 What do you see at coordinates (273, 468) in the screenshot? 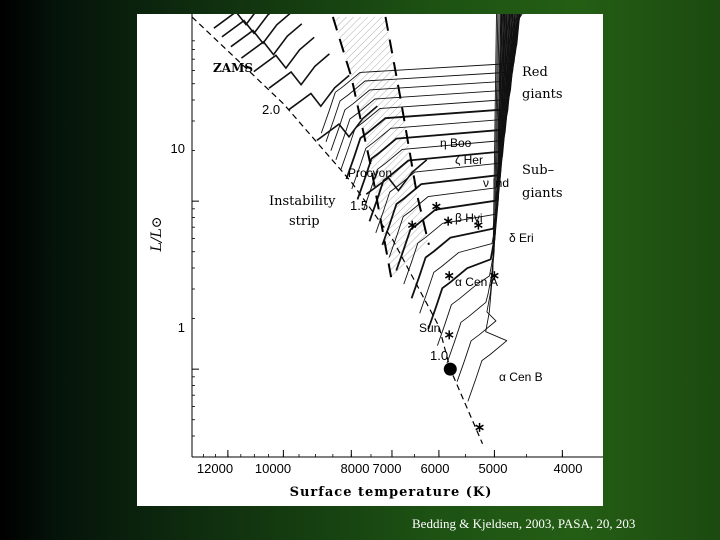
I see `x-tick-label-10000: 10000` at bounding box center [273, 468].